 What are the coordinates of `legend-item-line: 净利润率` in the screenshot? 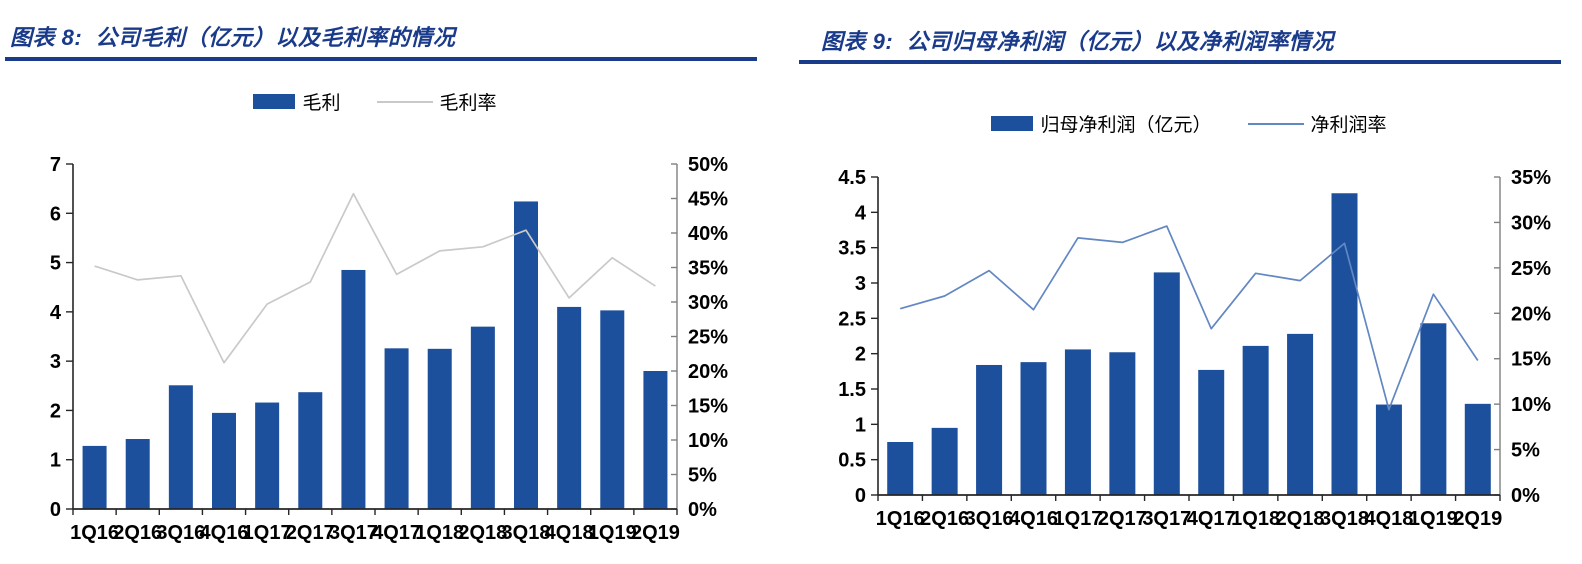 It's located at (1317, 123).